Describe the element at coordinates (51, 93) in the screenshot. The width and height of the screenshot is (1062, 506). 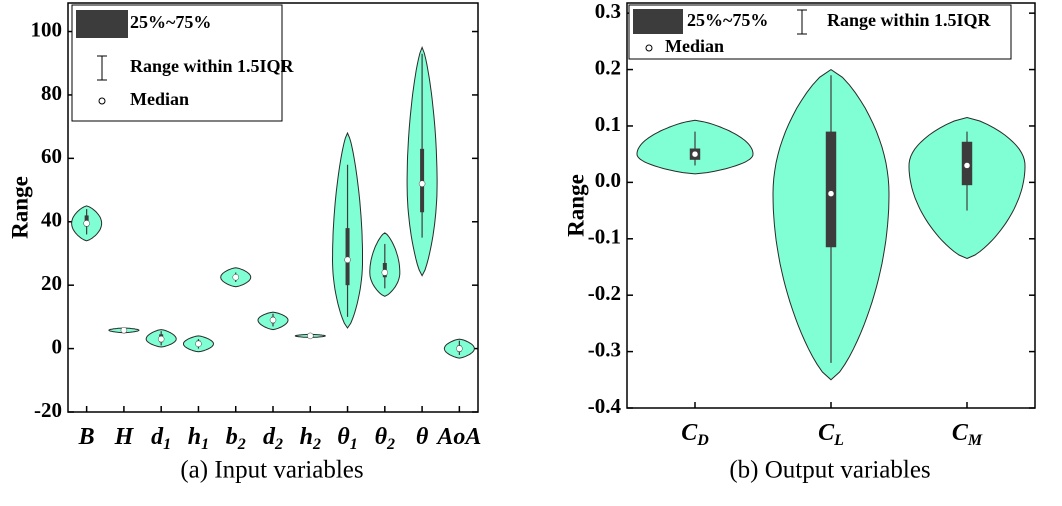
I see `y-tick-label: 80` at that location.